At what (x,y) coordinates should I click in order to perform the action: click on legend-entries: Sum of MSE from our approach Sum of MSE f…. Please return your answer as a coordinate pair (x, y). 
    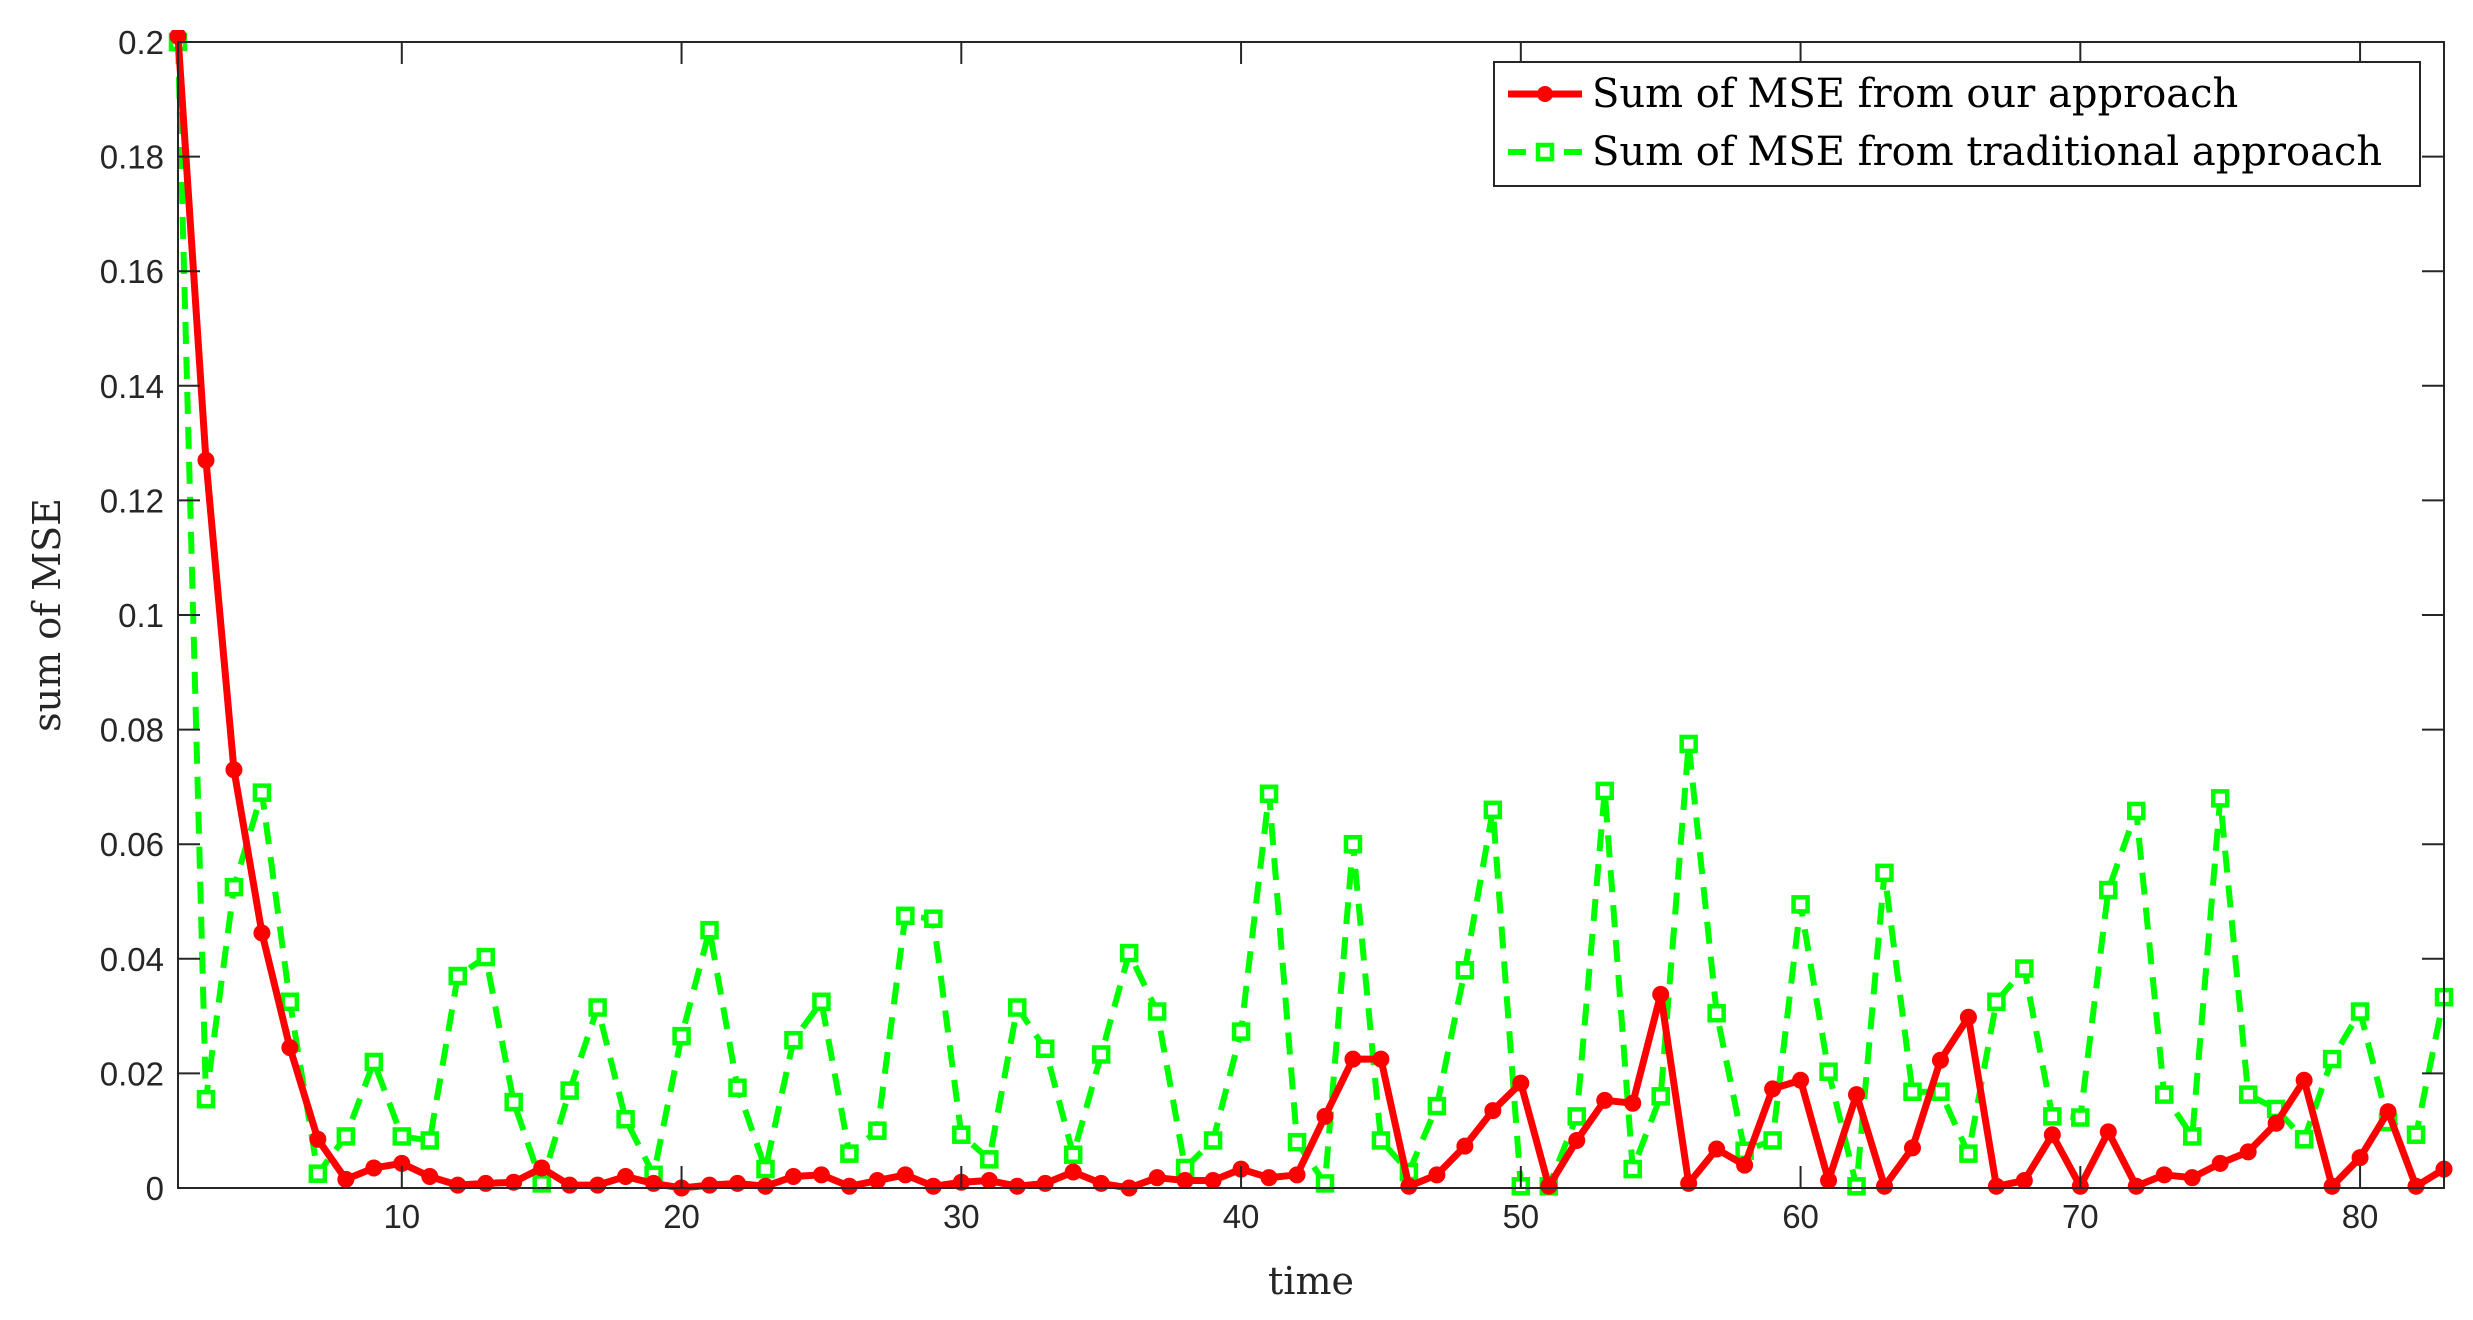
    Looking at the image, I should click on (1945, 123).